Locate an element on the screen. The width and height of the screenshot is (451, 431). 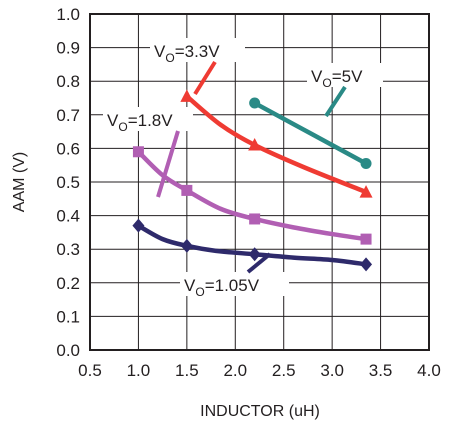
x-tick-label: 1.5 is located at coordinates (187, 370).